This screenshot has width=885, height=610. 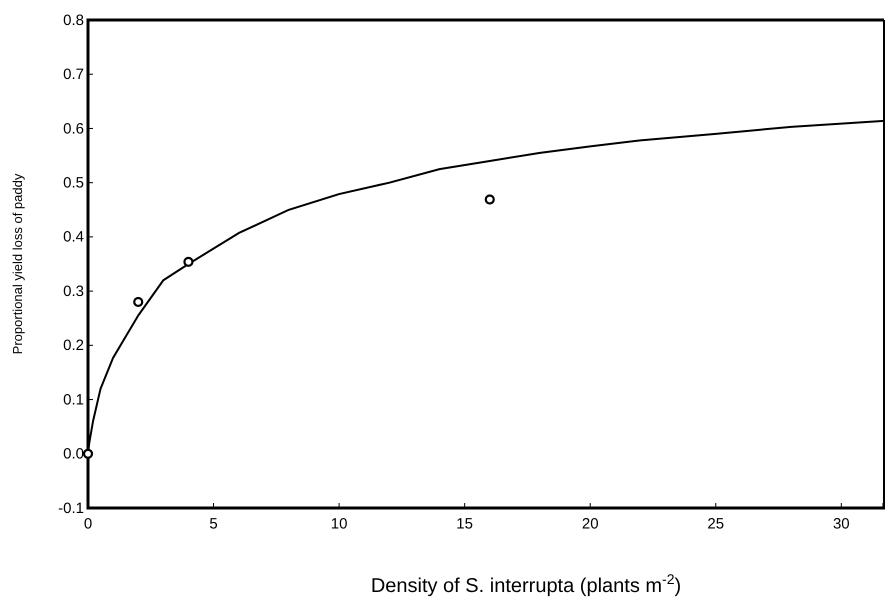 What do you see at coordinates (213, 524) in the screenshot?
I see `x-tick-label: 5` at bounding box center [213, 524].